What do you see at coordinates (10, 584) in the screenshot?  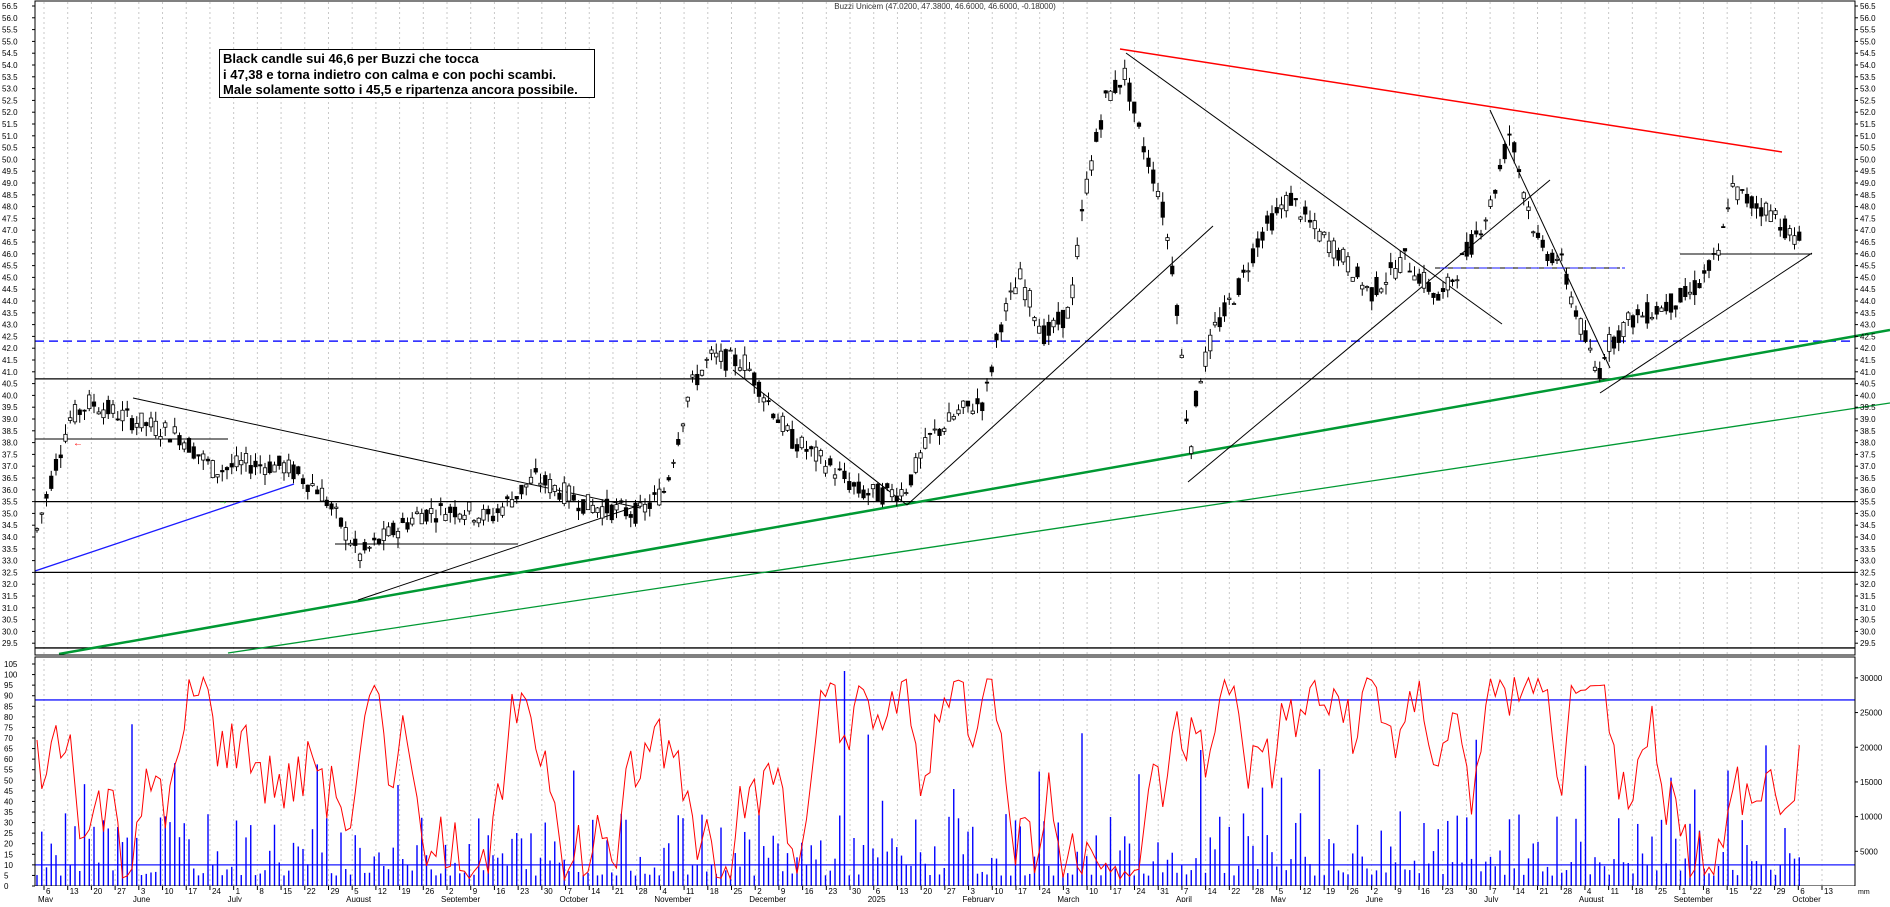 I see `y-tick-label-left: 32.0` at bounding box center [10, 584].